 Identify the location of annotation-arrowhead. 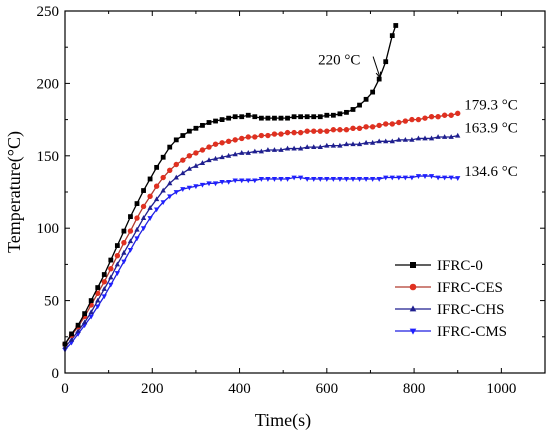
(378, 74).